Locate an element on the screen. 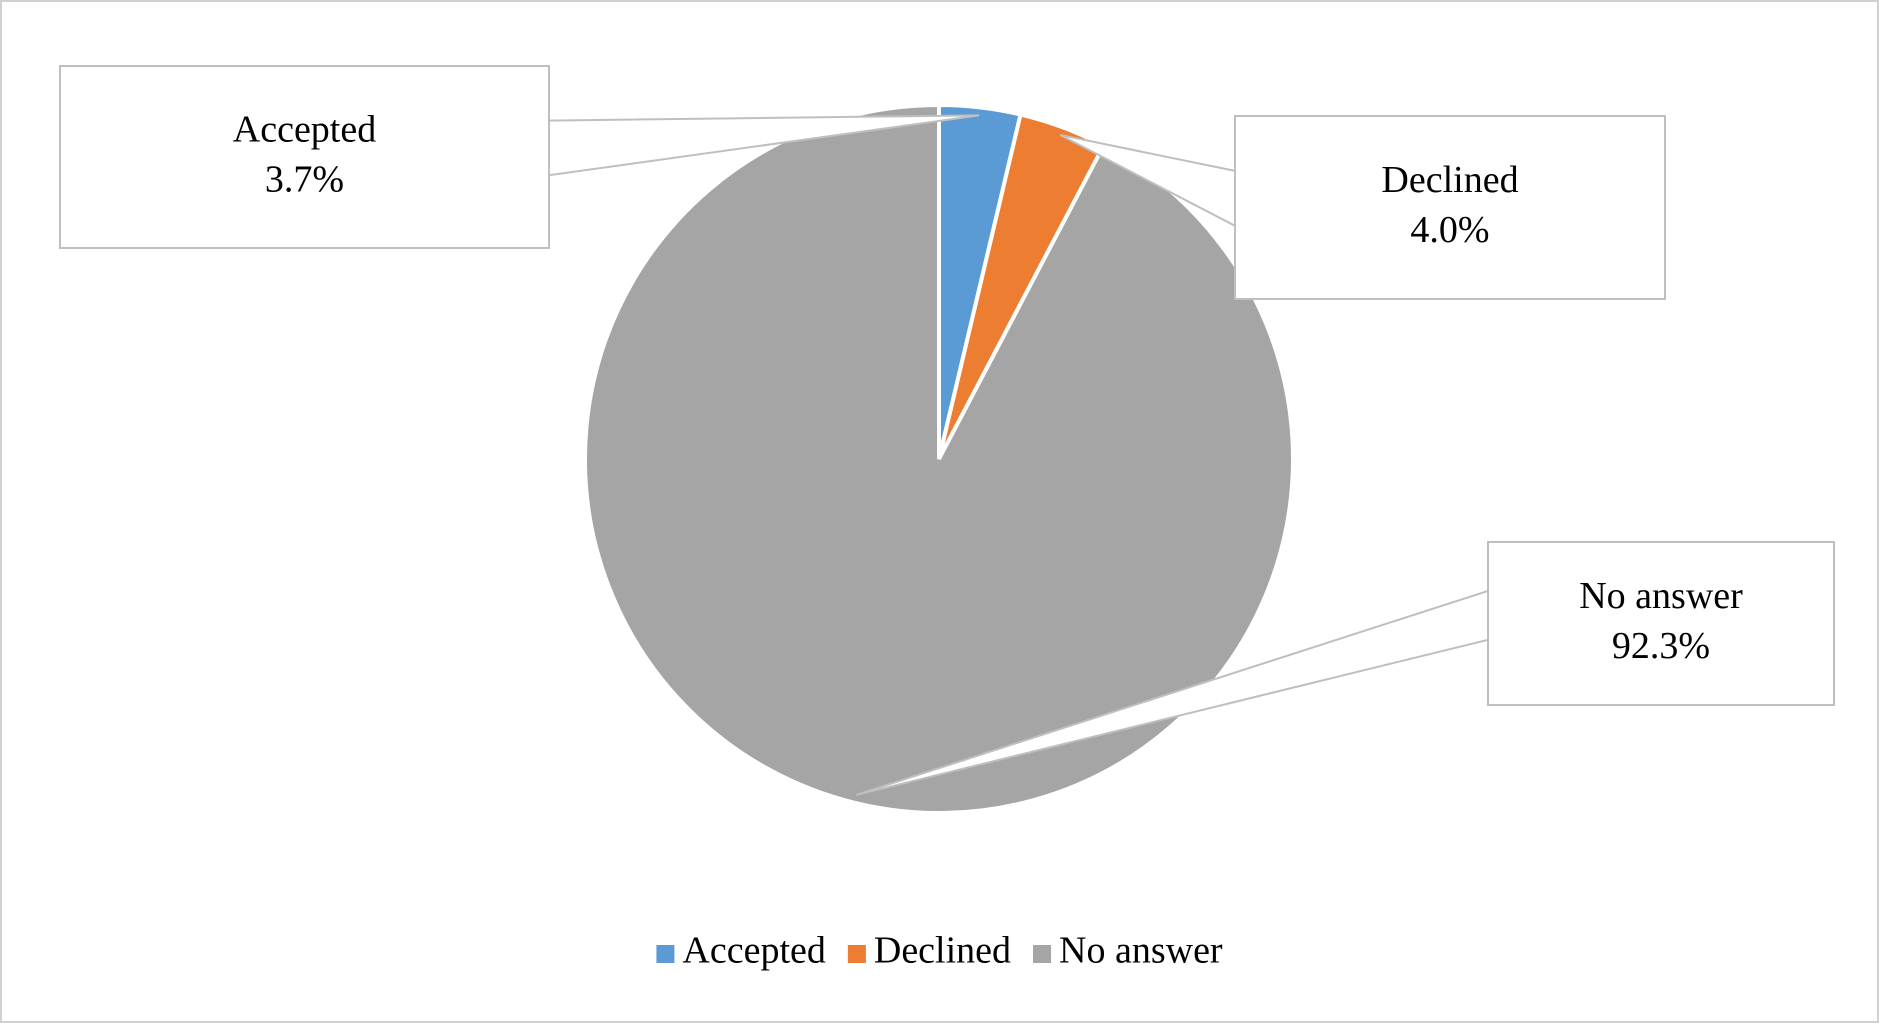 This screenshot has height=1023, width=1879. legend-label: Accepted is located at coordinates (753, 951).